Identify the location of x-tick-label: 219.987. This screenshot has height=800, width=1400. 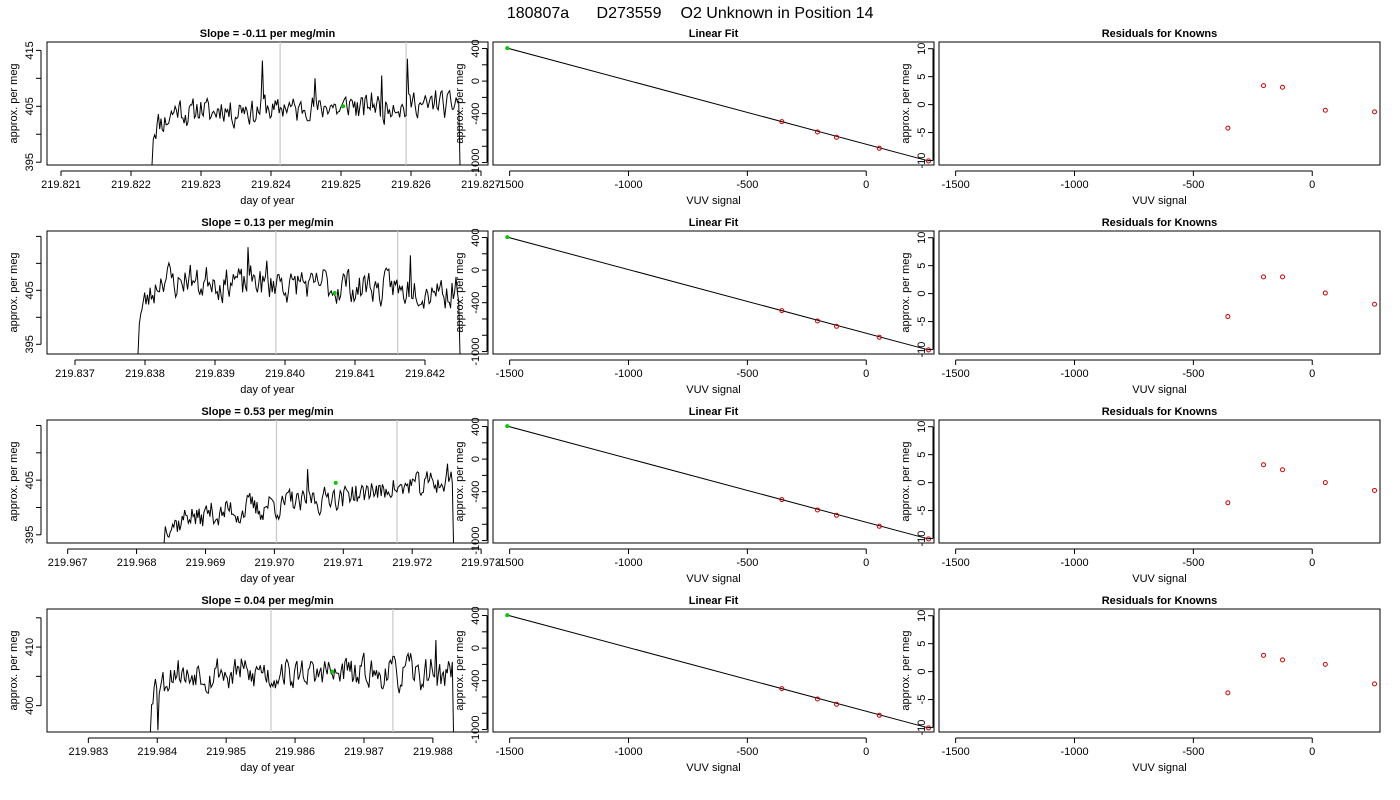
(364, 752).